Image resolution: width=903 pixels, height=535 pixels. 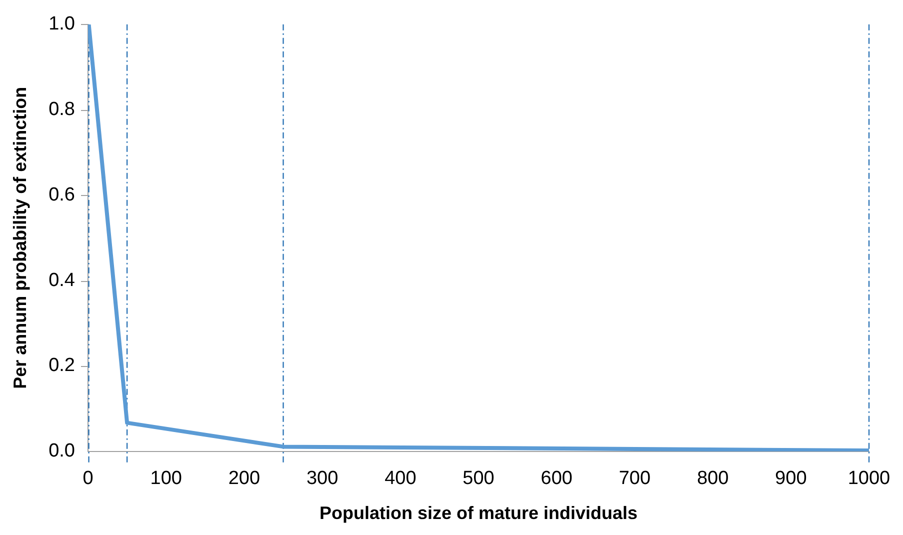 I want to click on y-tick-label: 0.4, so click(x=62, y=280).